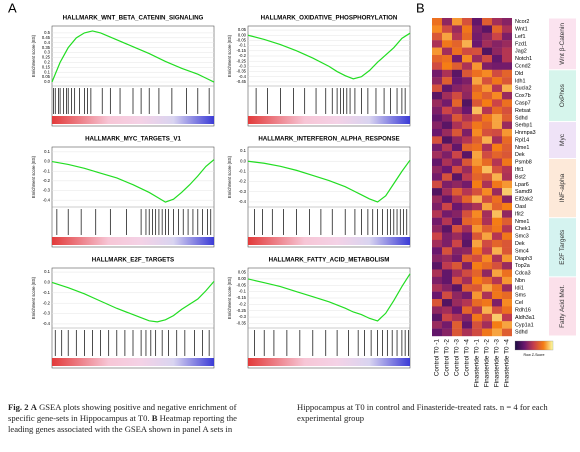 The width and height of the screenshot is (580, 452). I want to click on y-tick-label: 0.45, so click(46, 37).